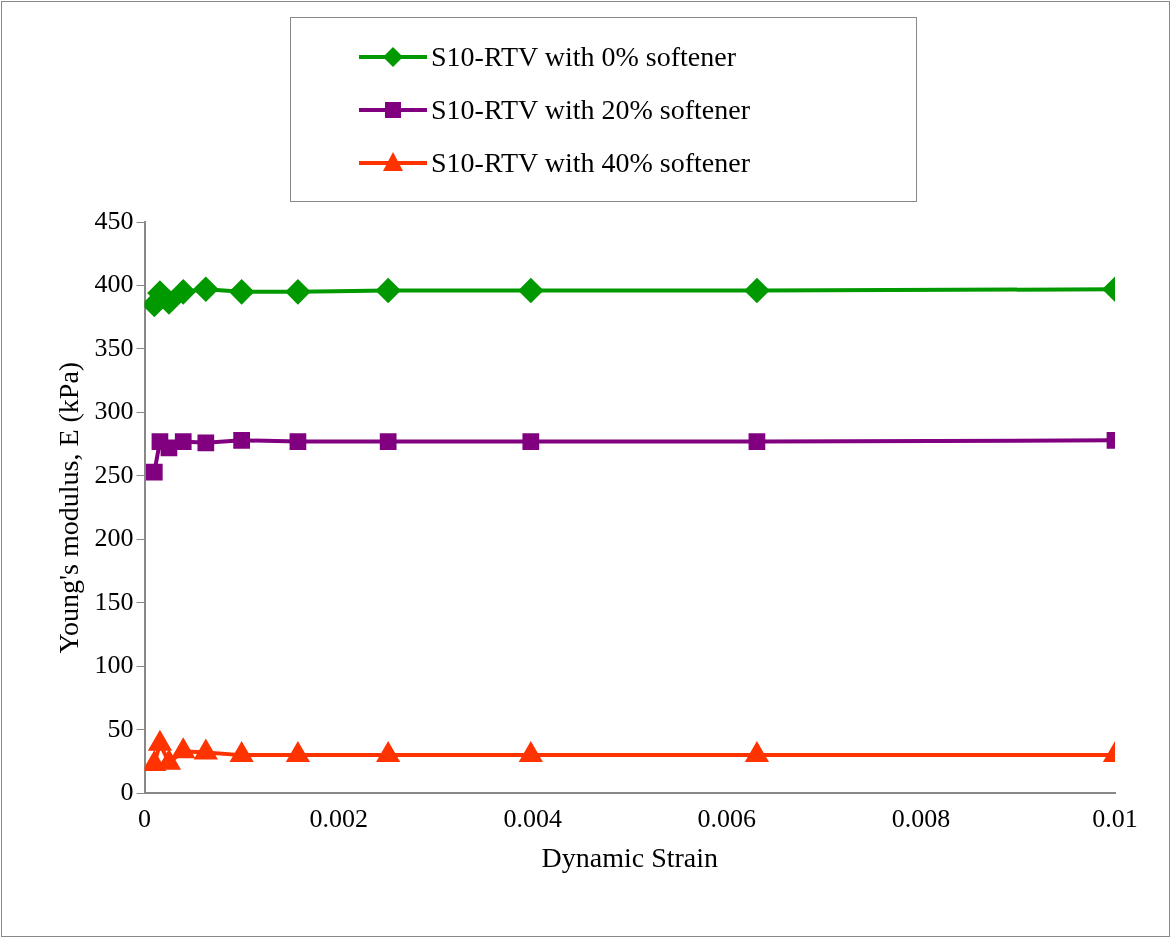 Image resolution: width=1171 pixels, height=938 pixels. What do you see at coordinates (114, 220) in the screenshot?
I see `y-tick-label: 450` at bounding box center [114, 220].